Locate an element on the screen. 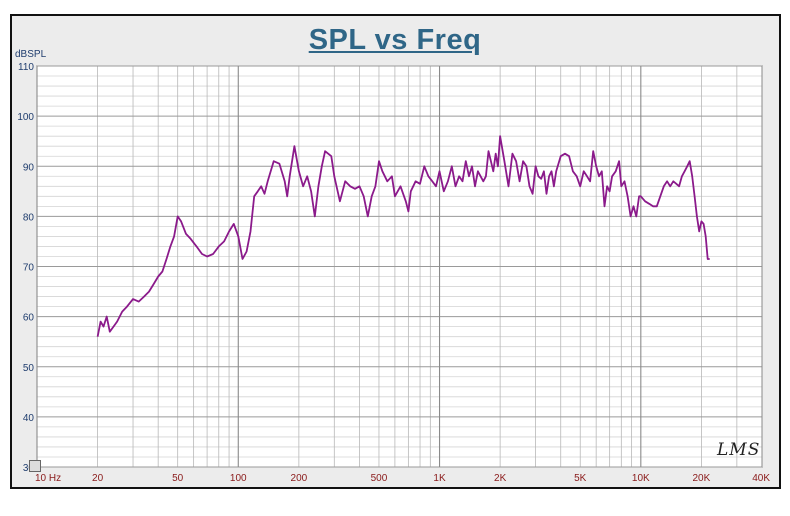  chart-title: SPL vs Freq is located at coordinates (395, 40).